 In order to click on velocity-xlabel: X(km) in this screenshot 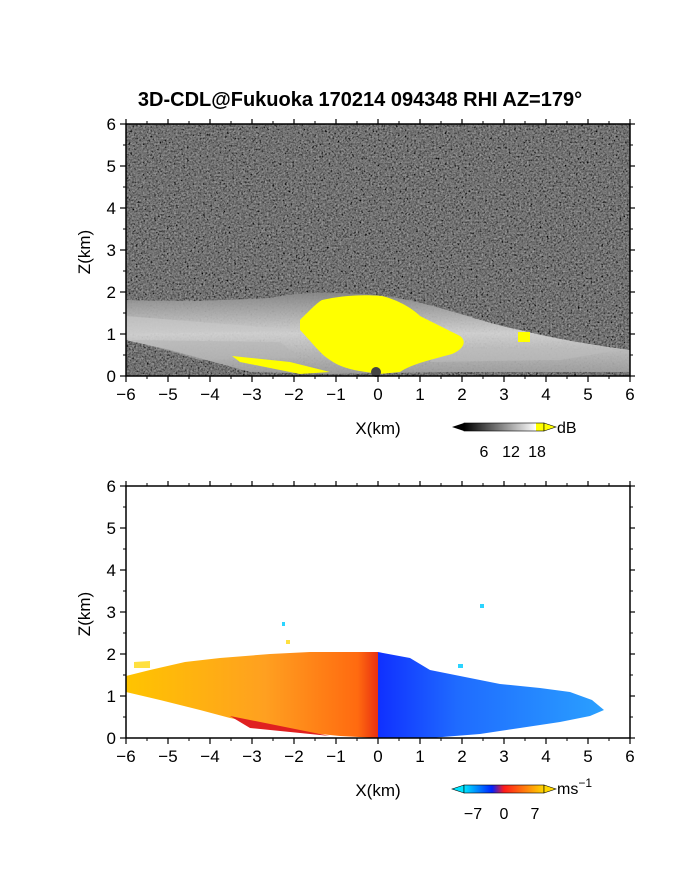, I will do `click(377, 790)`.